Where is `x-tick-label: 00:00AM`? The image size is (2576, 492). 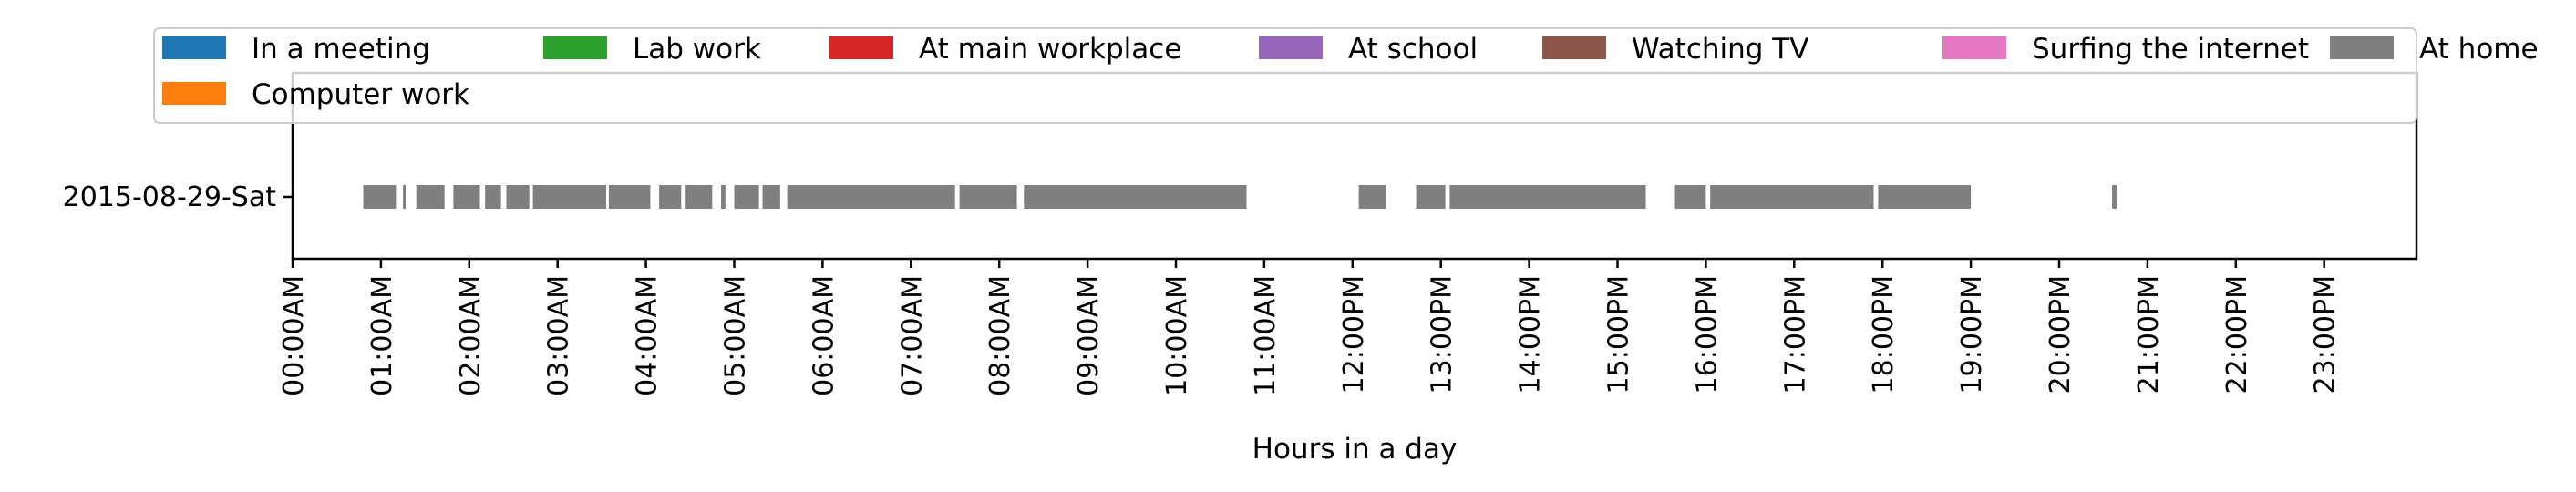 x-tick-label: 00:00AM is located at coordinates (294, 335).